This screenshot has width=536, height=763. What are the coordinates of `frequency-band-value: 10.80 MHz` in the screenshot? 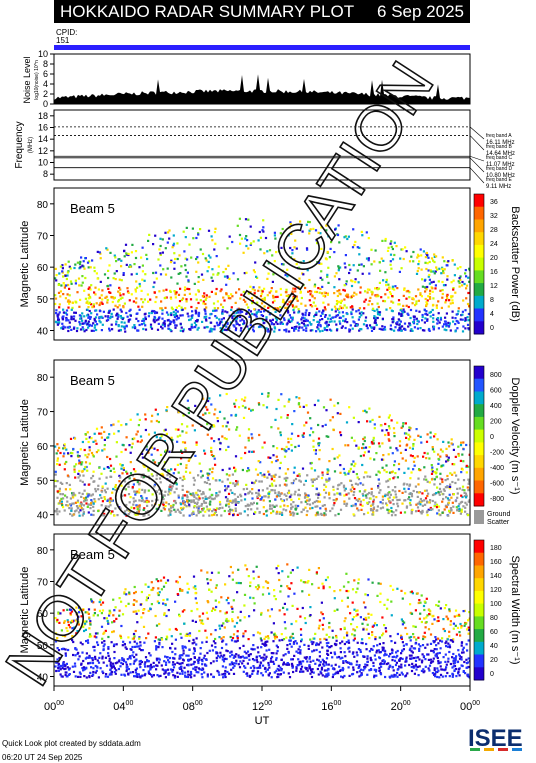 It's located at (500, 176).